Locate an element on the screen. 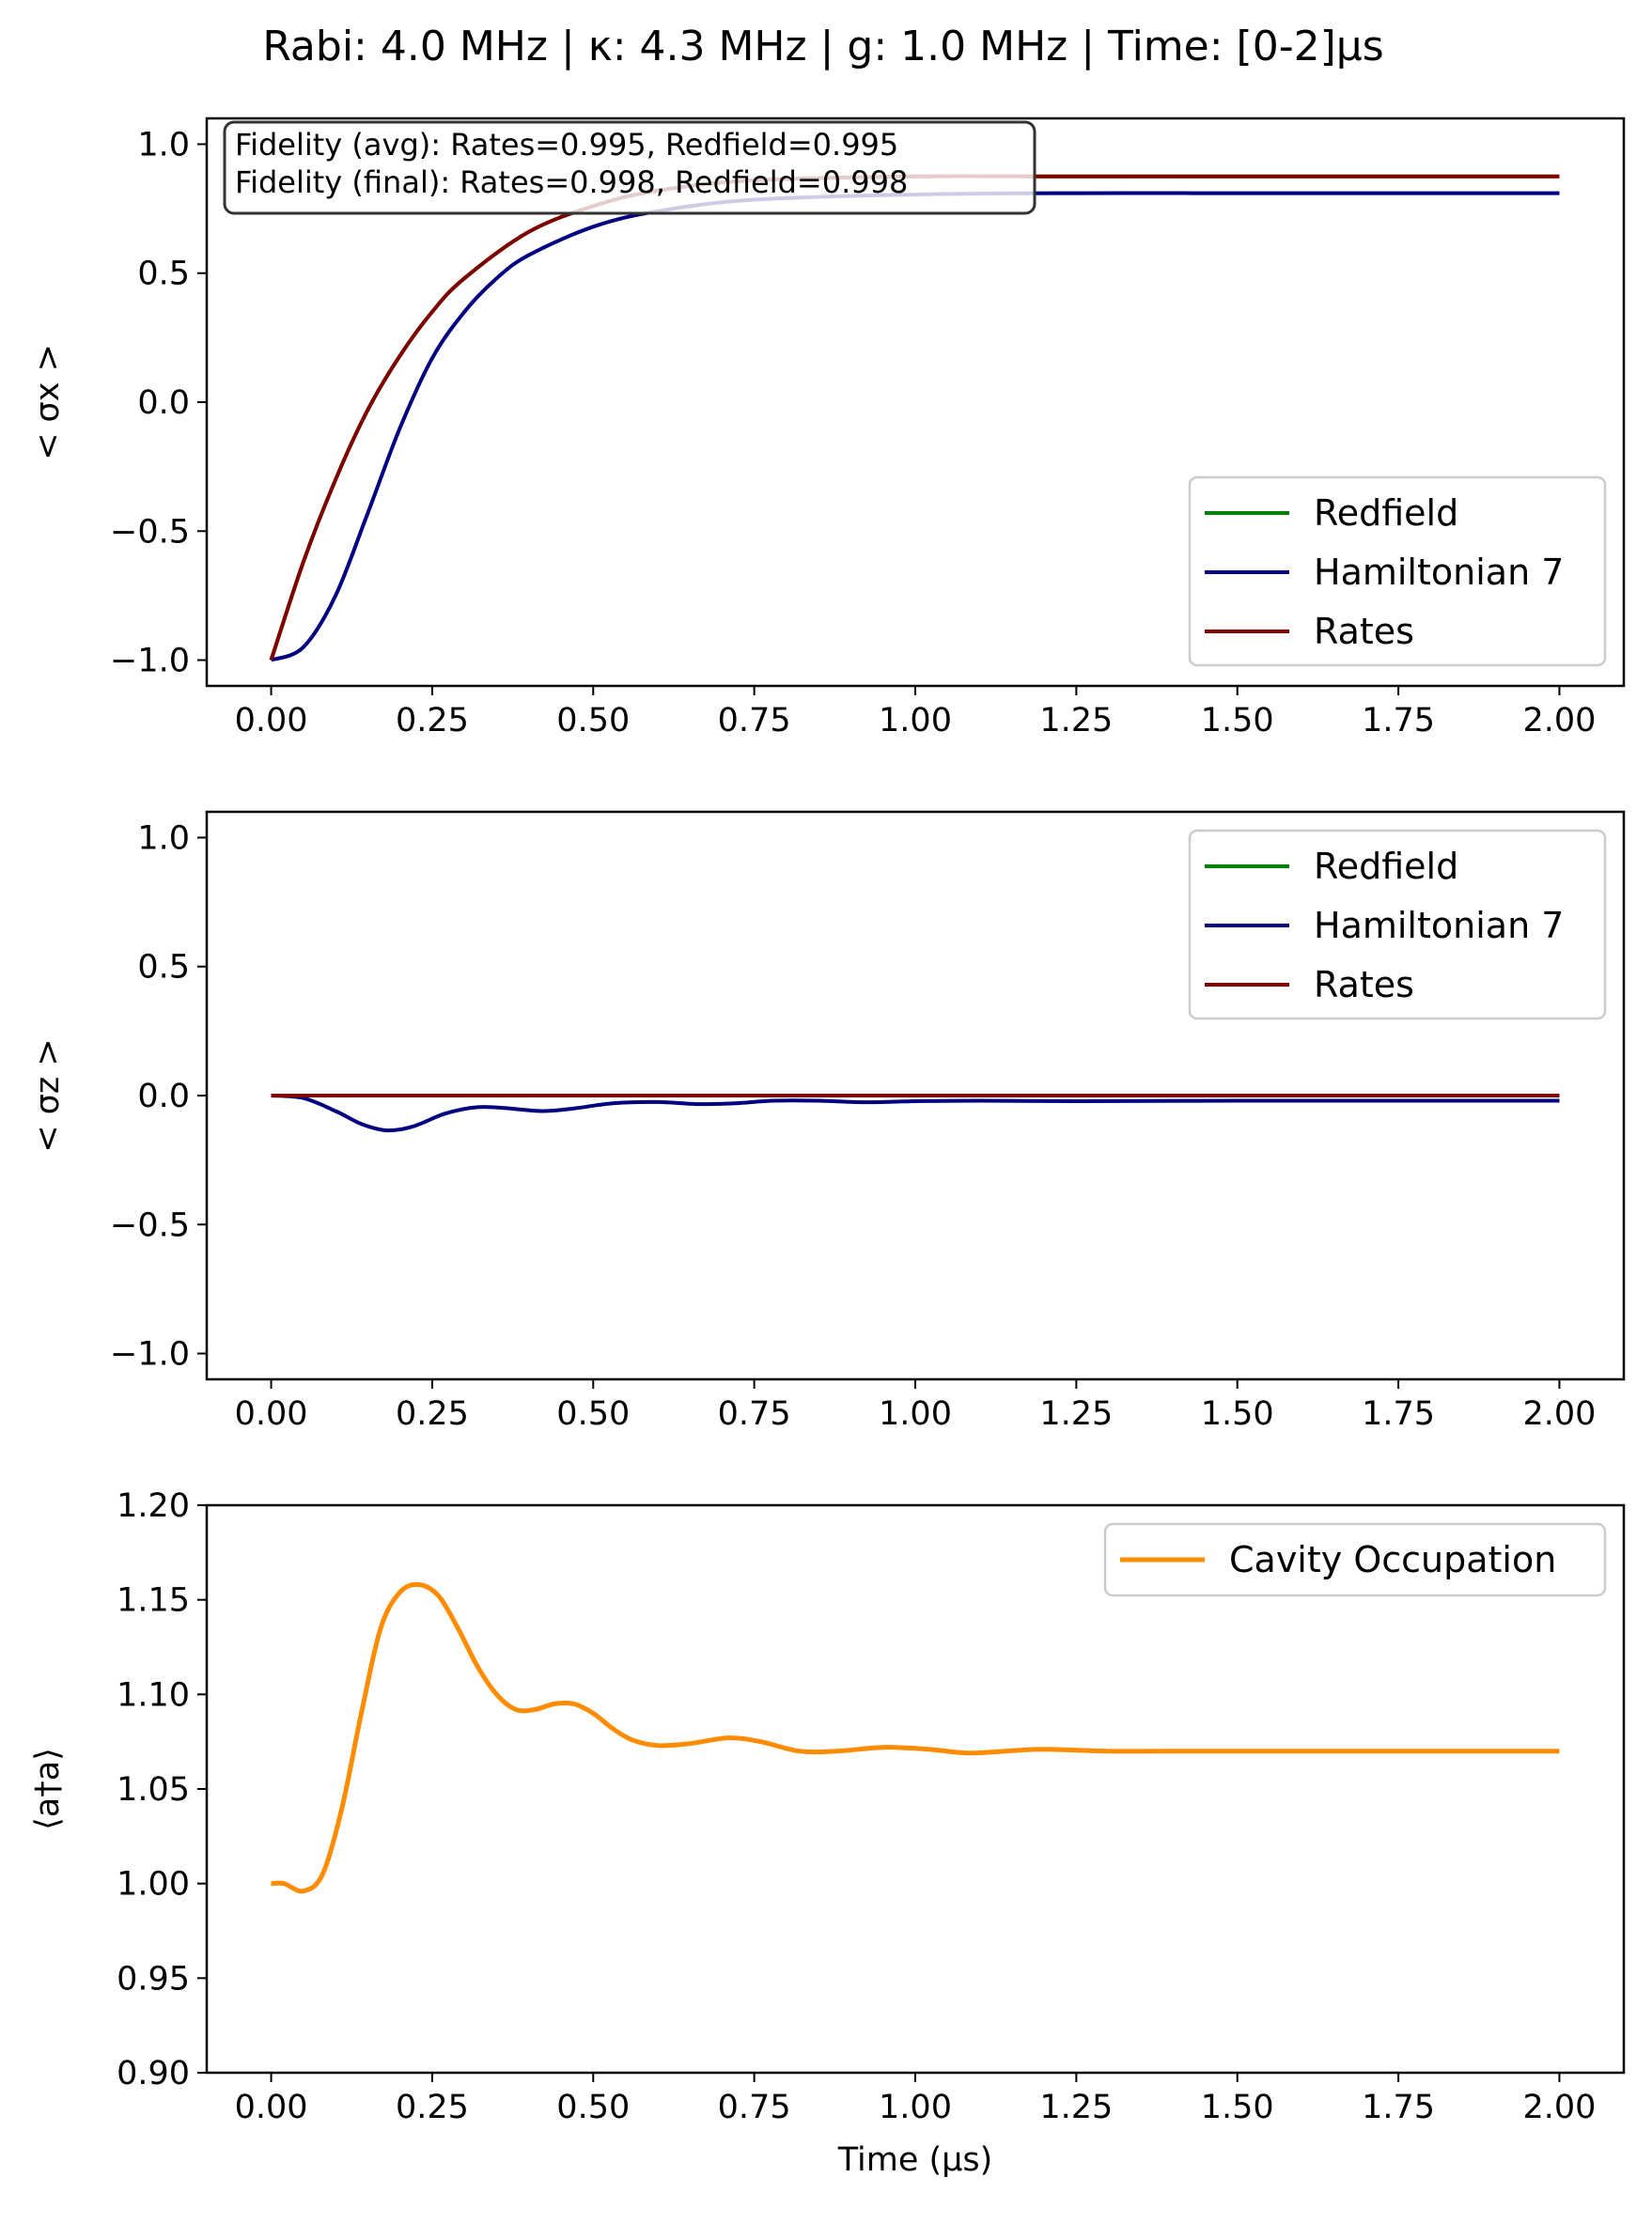 This screenshot has width=1652, height=2224. y-tick-label: 1.00 is located at coordinates (153, 1885).